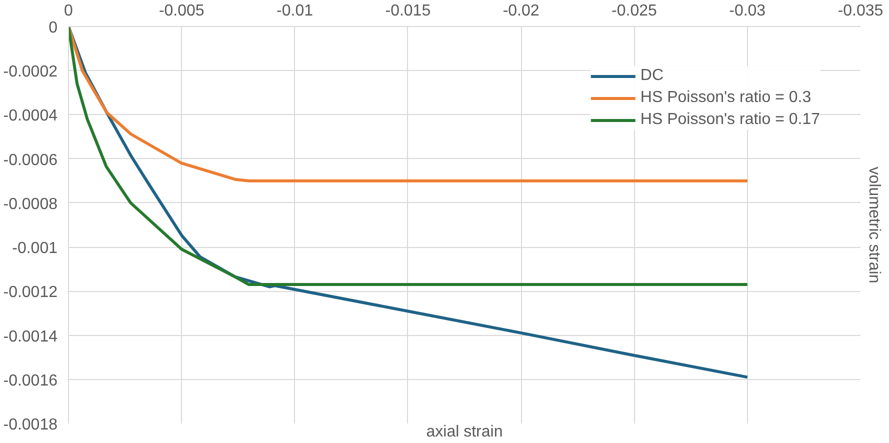  Describe the element at coordinates (861, 11) in the screenshot. I see `x-tick-label: -0.035` at that location.